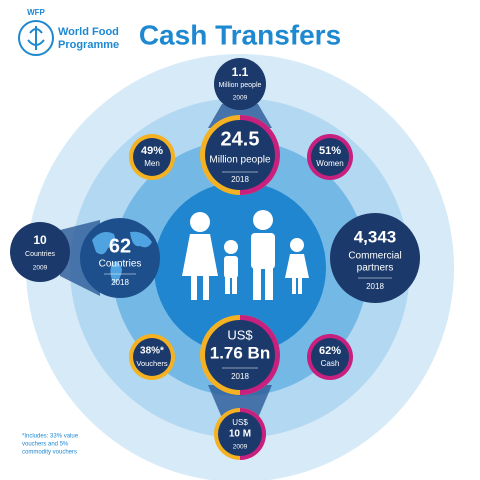 The image size is (480, 480). I want to click on logo-name: Programme, so click(88, 45).